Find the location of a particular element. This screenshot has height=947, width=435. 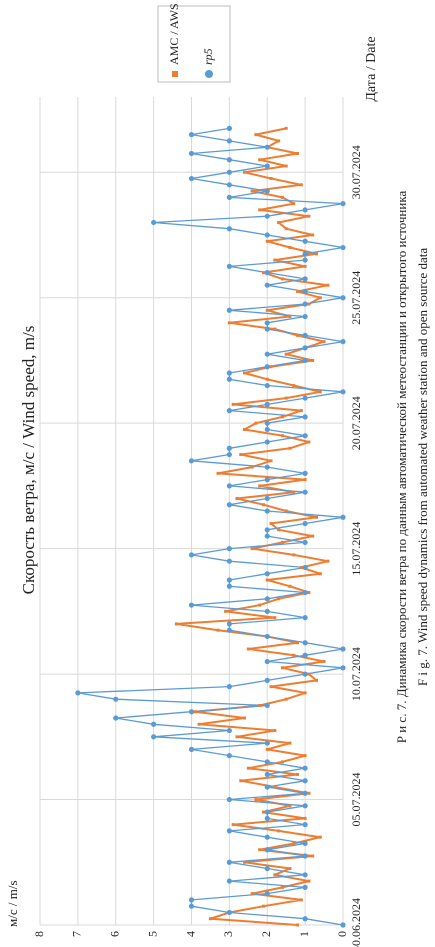

x-axis-label: Дата / Date is located at coordinates (371, 68).